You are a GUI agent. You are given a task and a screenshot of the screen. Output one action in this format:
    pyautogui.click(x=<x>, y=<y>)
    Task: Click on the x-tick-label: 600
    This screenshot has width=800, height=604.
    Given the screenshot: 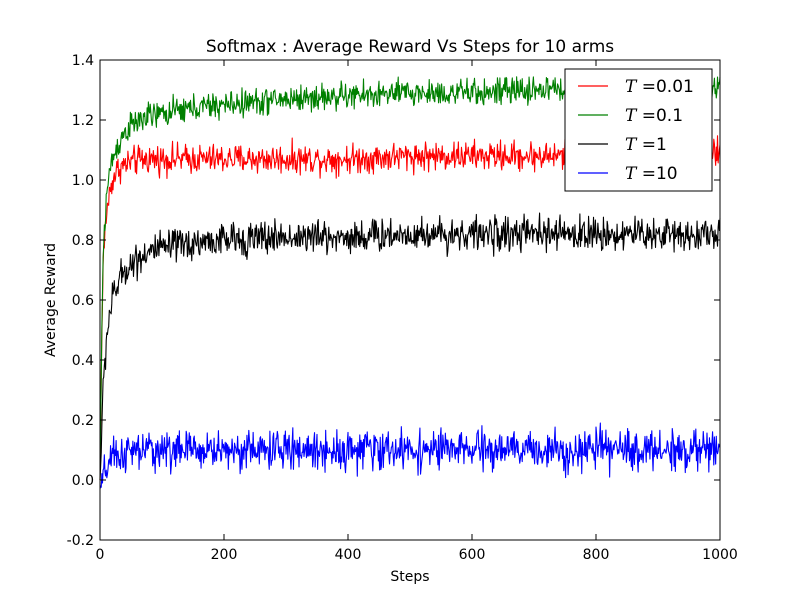 What is the action you would take?
    pyautogui.click(x=472, y=555)
    